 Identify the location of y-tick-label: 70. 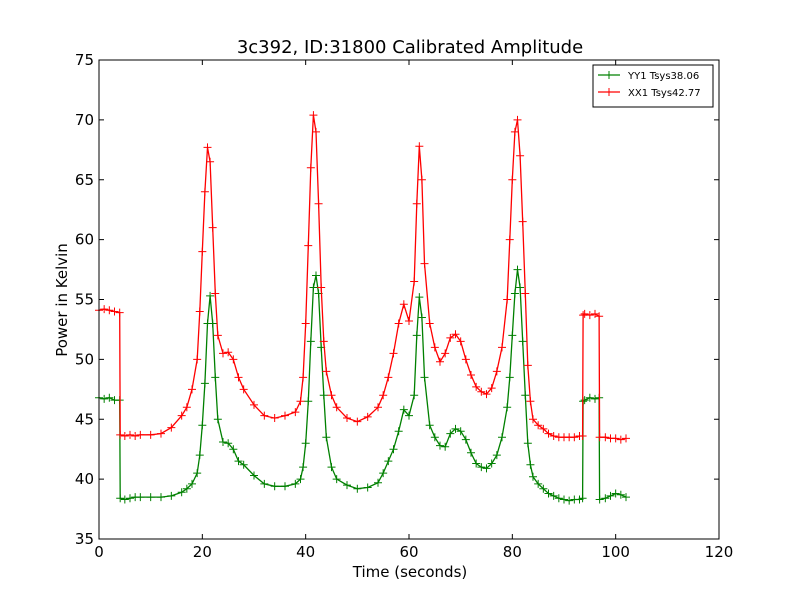
(84, 120).